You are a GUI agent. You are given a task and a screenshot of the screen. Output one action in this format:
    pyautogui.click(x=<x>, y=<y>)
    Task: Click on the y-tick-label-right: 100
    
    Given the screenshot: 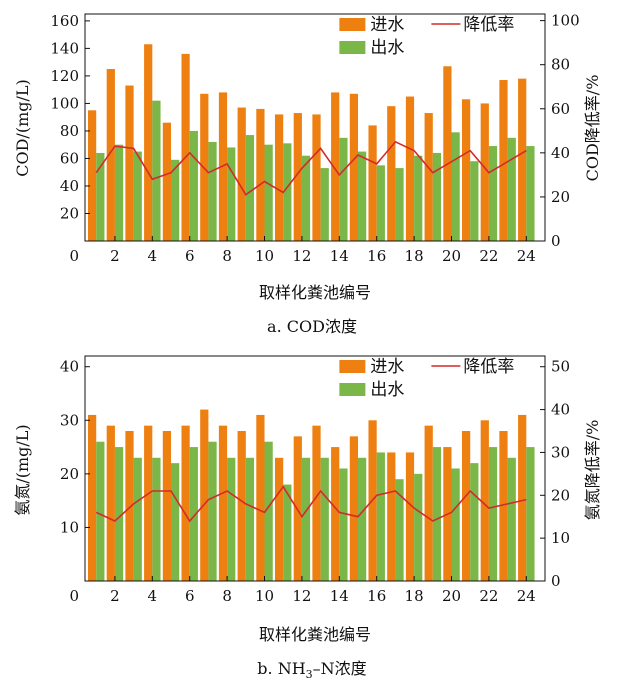 What is the action you would take?
    pyautogui.click(x=565, y=21)
    